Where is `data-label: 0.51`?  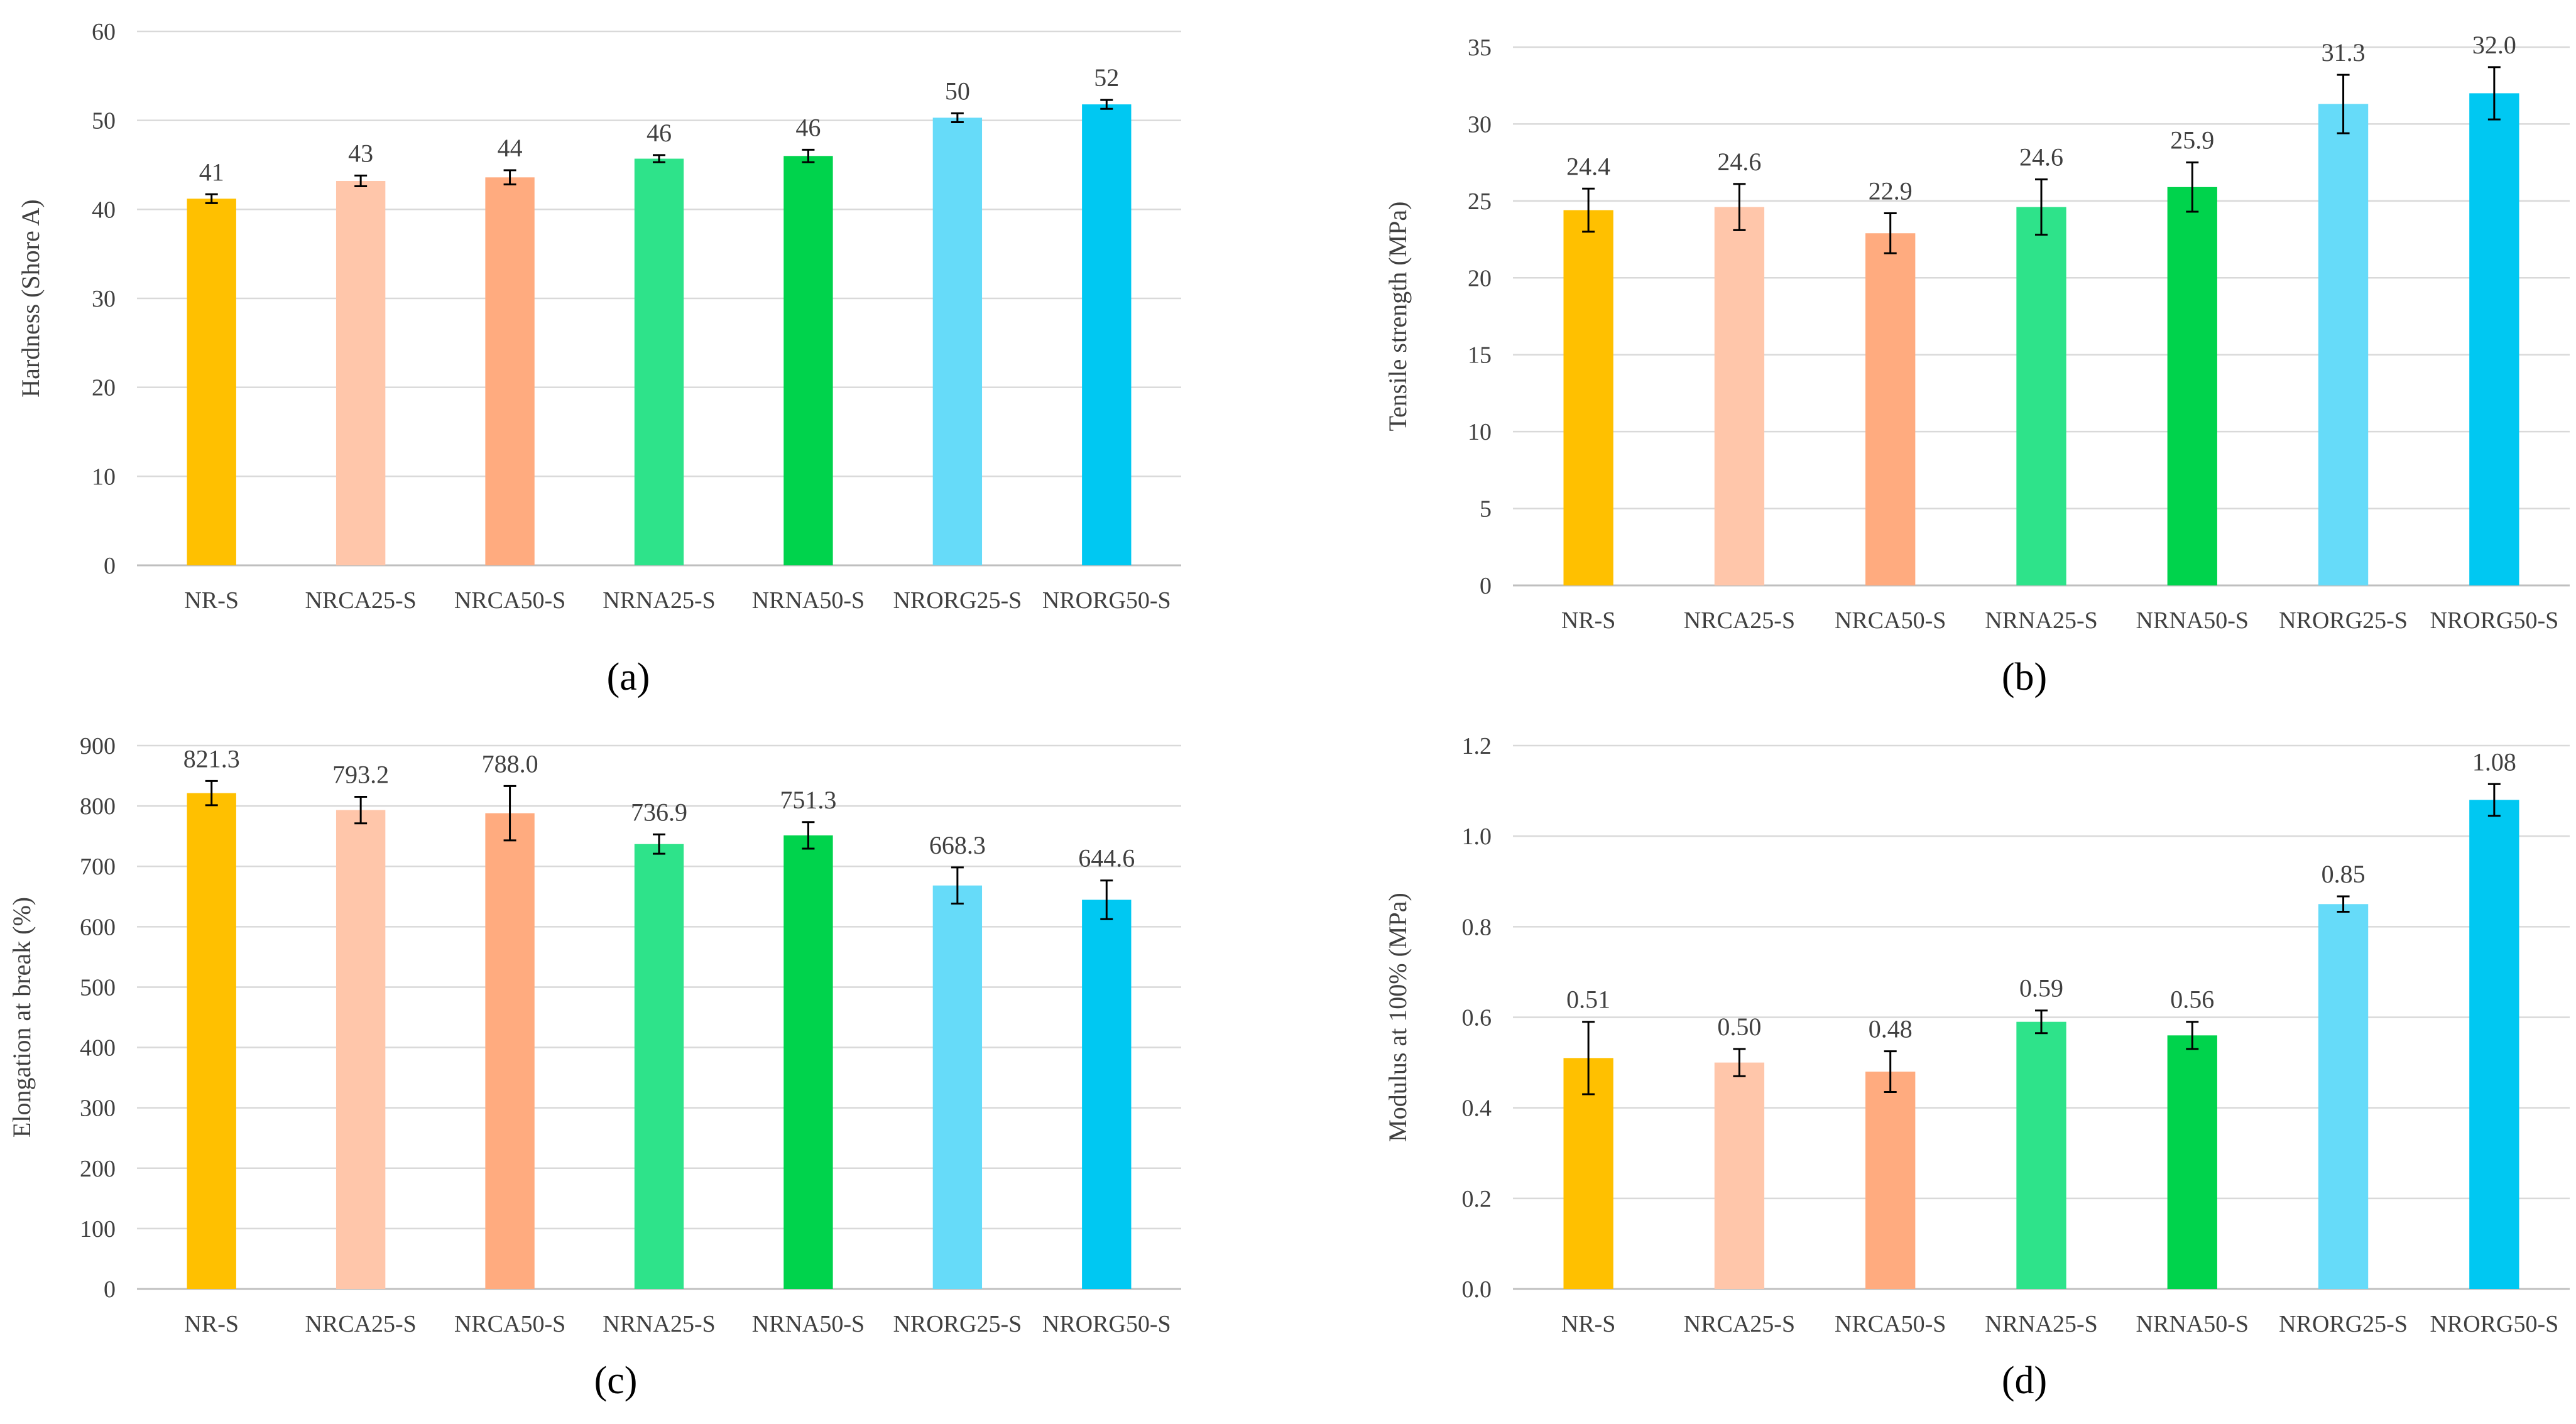 data-label: 0.51 is located at coordinates (1588, 1000).